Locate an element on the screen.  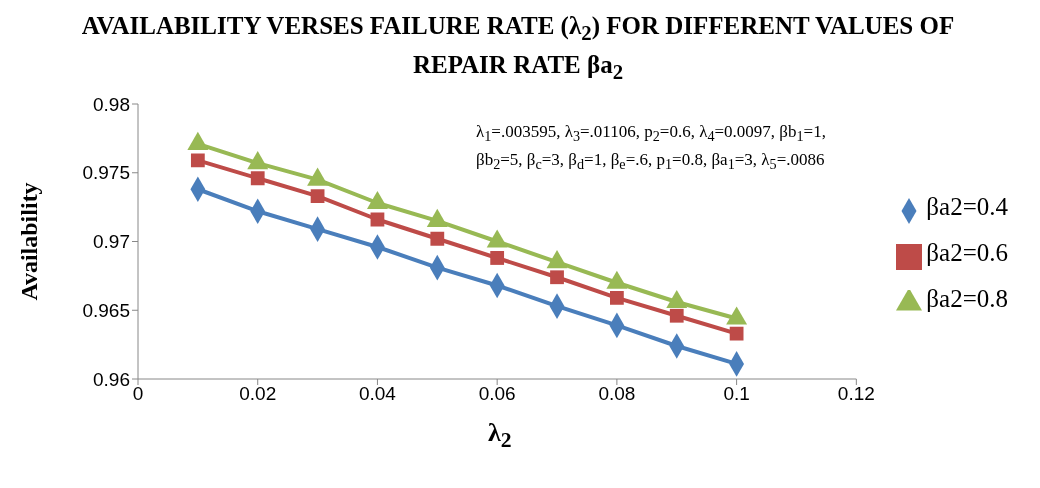
x-tick-label: 0.04 is located at coordinates (377, 394).